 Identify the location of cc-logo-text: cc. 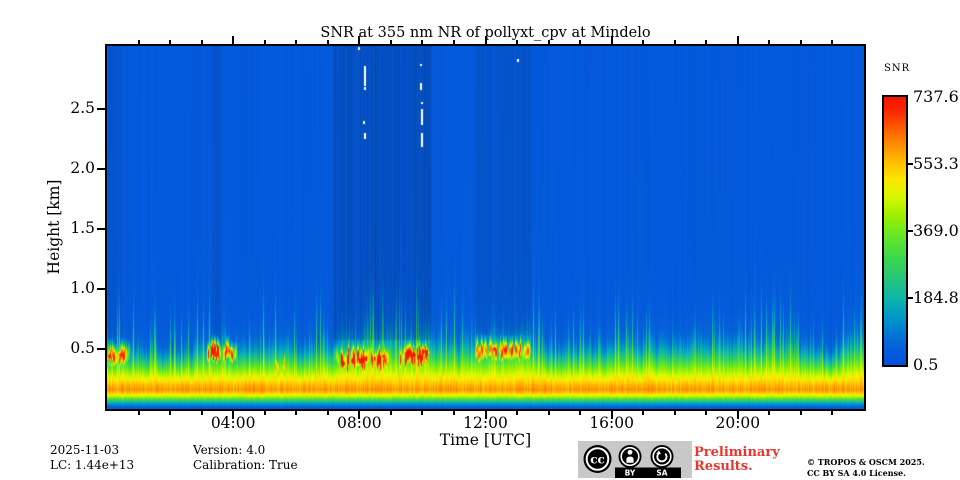
(597, 460).